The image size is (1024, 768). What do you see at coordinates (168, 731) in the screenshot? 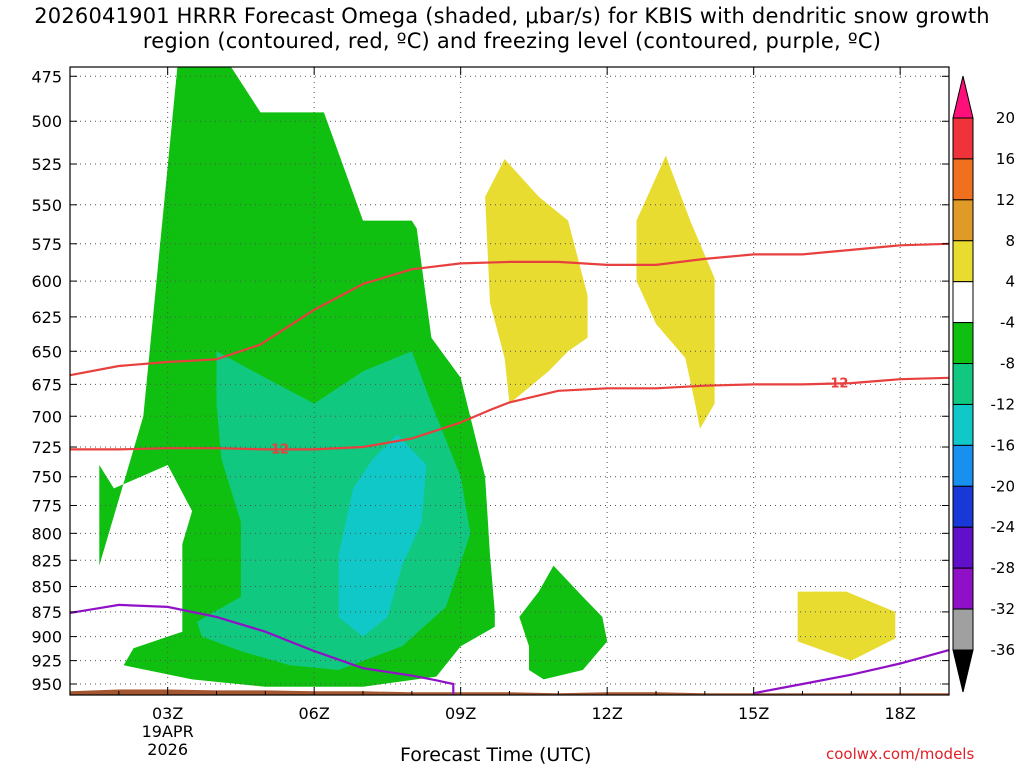
I see `x-tick-date: 19APR` at bounding box center [168, 731].